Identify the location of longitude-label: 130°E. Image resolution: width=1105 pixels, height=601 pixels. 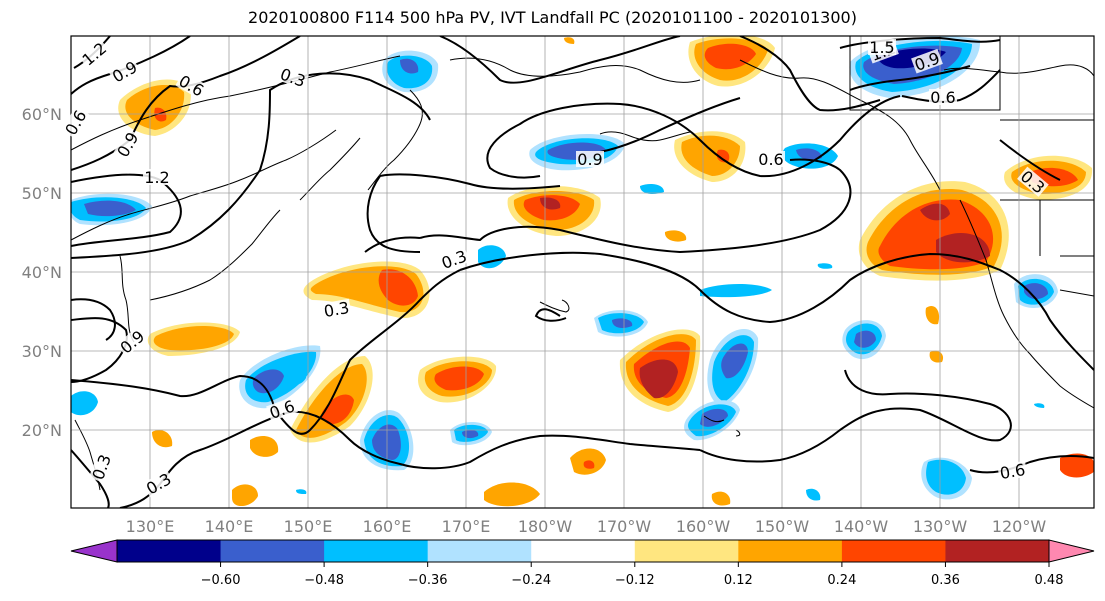
(150, 526).